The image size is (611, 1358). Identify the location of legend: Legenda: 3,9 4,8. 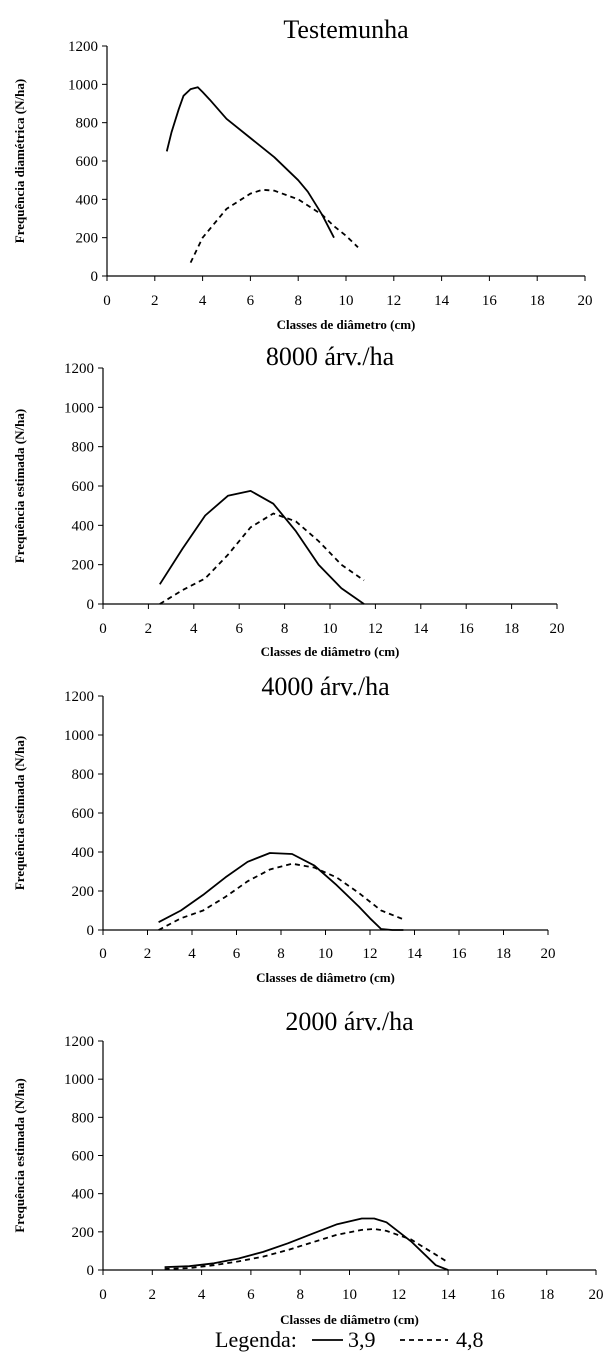
(349, 1339).